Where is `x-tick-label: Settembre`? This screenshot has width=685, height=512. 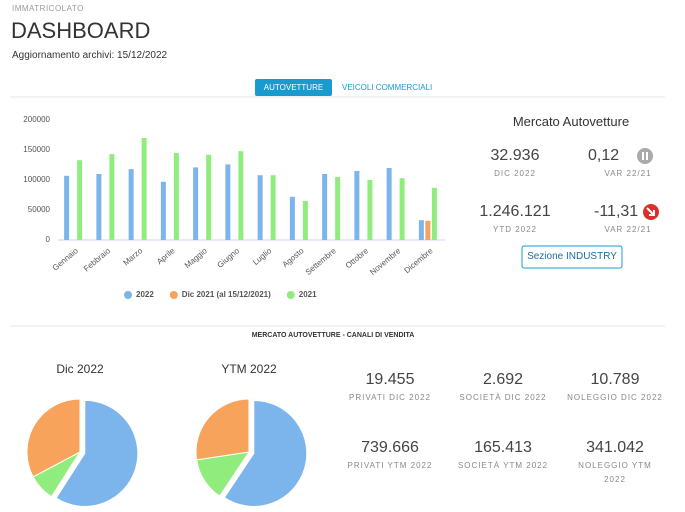
x-tick-label: Settembre is located at coordinates (321, 261).